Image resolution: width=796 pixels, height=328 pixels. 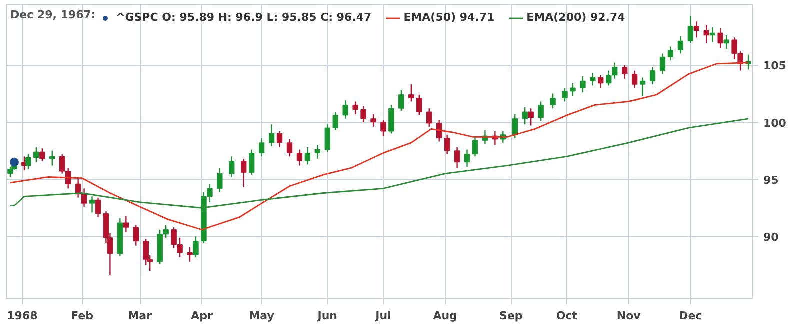 What do you see at coordinates (511, 316) in the screenshot?
I see `x-tick-label: Sep` at bounding box center [511, 316].